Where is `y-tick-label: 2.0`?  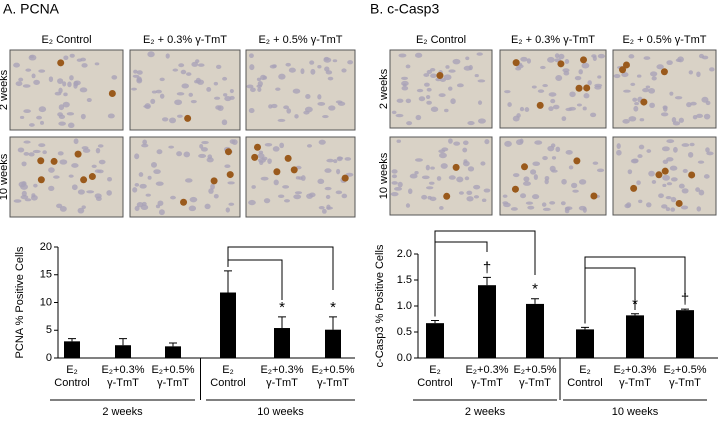 y-tick-label: 2.0 is located at coordinates (404, 254).